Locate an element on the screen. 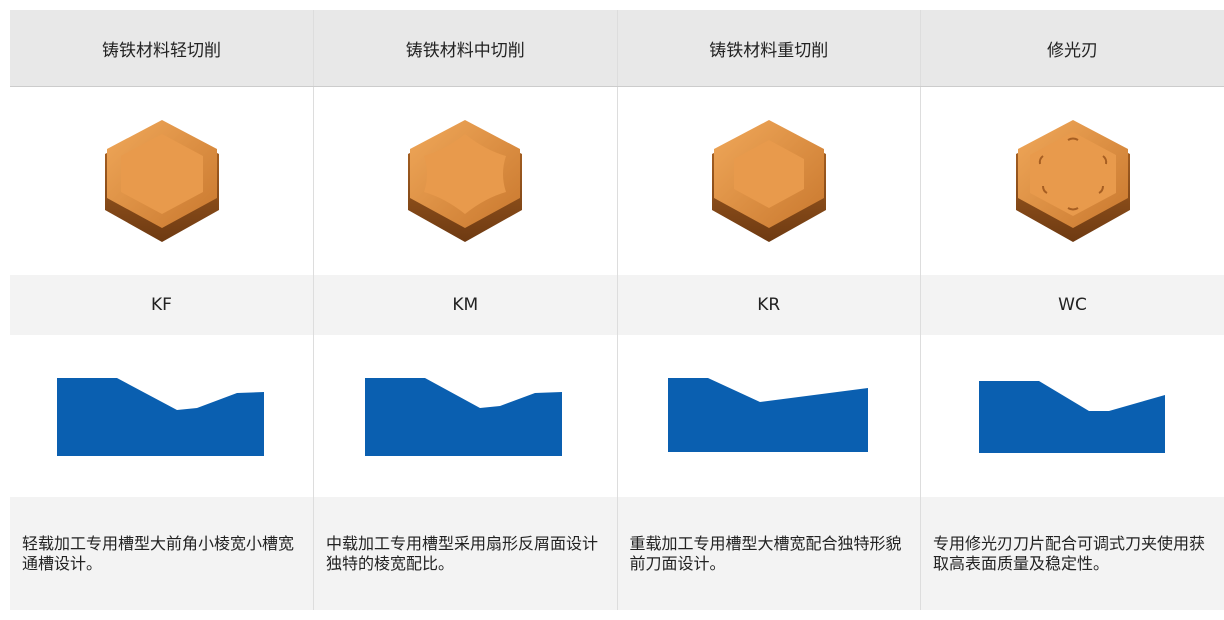  code-cell: WC is located at coordinates (1072, 305).